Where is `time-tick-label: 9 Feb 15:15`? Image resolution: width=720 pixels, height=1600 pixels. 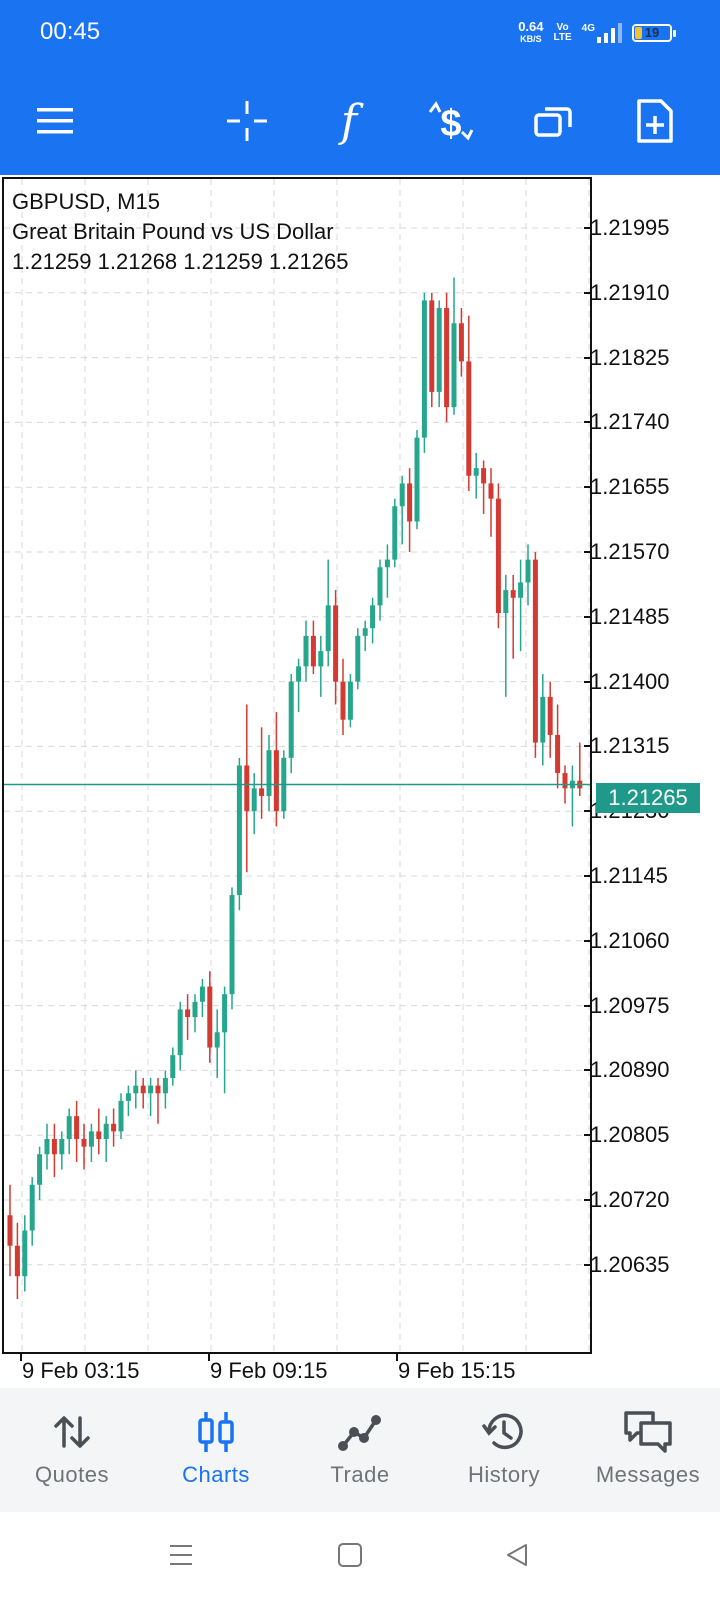
time-tick-label: 9 Feb 15:15 is located at coordinates (455, 1368).